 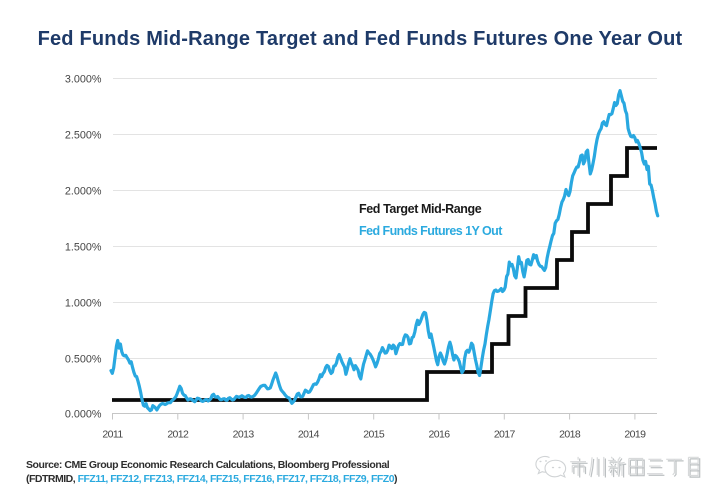 I want to click on svg-text: 3.000%, so click(x=83, y=80).